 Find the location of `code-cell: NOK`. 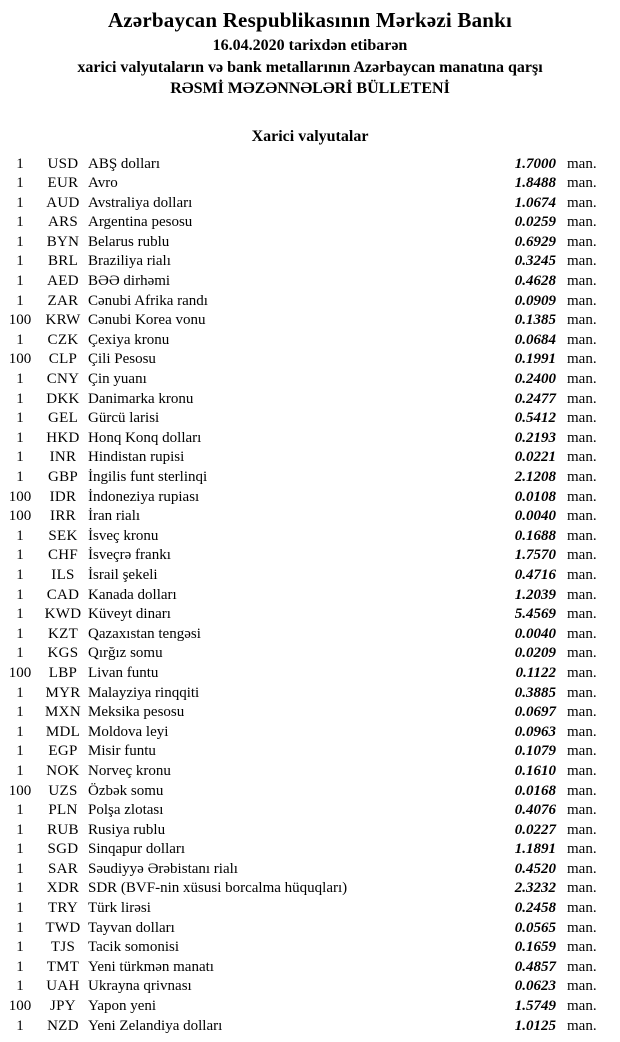

code-cell: NOK is located at coordinates (63, 770).